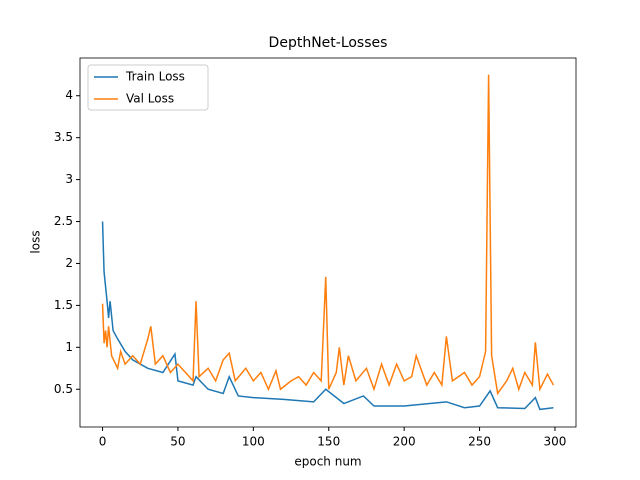  Describe the element at coordinates (63, 137) in the screenshot. I see `y-tick-label: 3.5` at that location.